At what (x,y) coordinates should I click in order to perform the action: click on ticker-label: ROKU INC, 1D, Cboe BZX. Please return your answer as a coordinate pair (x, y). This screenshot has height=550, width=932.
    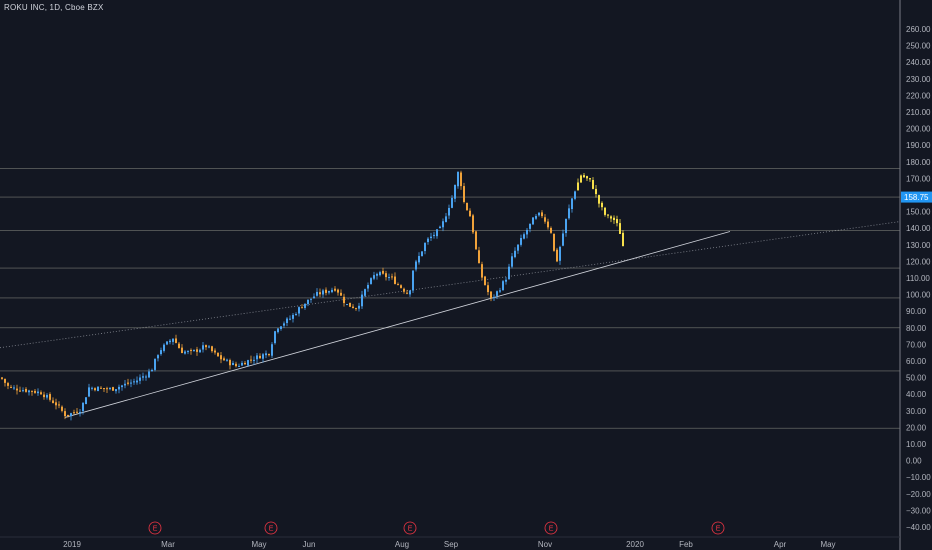
    Looking at the image, I should click on (54, 7).